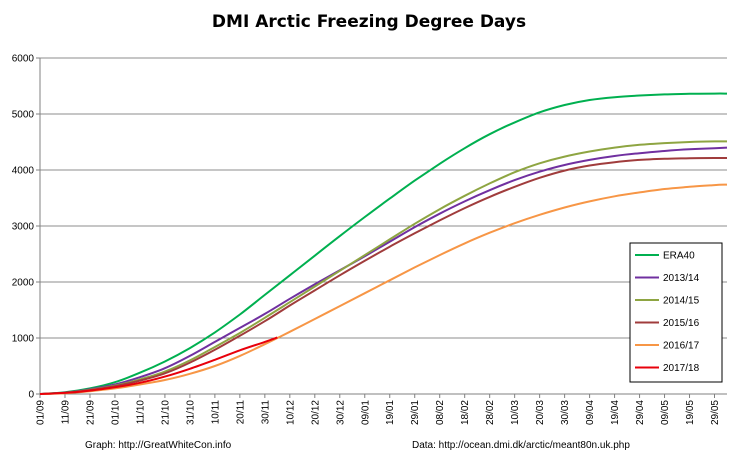 The width and height of the screenshot is (739, 475). What do you see at coordinates (340, 412) in the screenshot?
I see `x-tick-label: 30/12` at bounding box center [340, 412].